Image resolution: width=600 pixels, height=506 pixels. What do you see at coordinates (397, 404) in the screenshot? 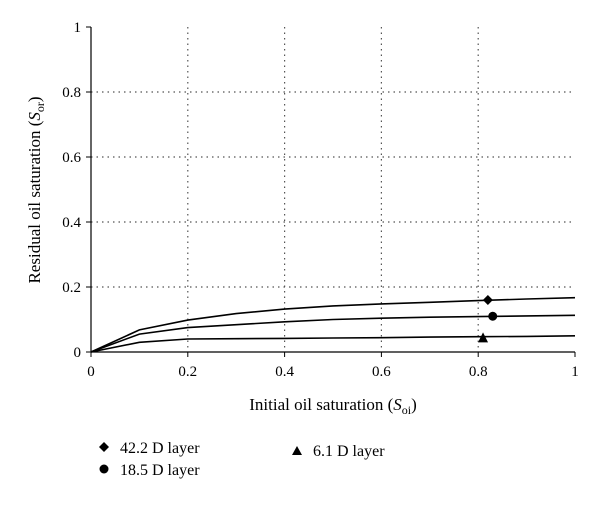
I see `x-axis-title-symbol: S` at bounding box center [397, 404].